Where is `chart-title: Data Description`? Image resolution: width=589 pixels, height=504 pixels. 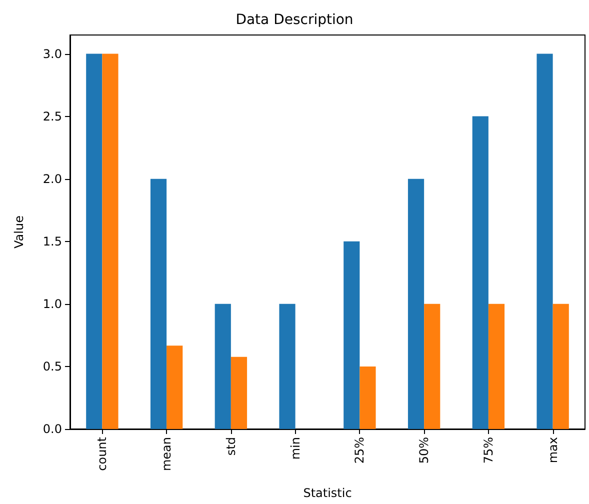 chart-title: Data Description is located at coordinates (295, 20).